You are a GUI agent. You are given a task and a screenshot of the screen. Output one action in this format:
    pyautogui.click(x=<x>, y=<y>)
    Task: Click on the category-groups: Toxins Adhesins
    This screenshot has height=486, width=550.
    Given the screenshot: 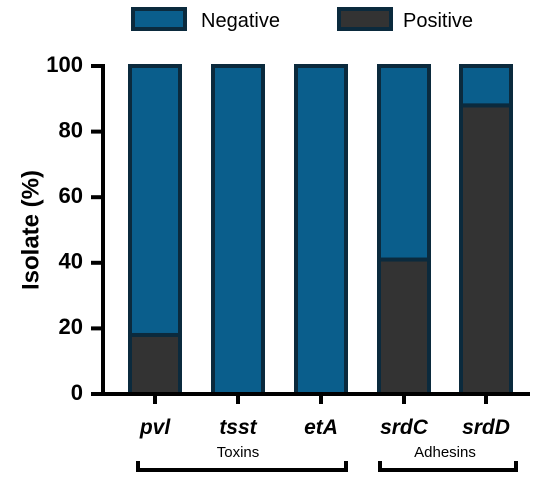 What is the action you would take?
    pyautogui.click(x=327, y=458)
    